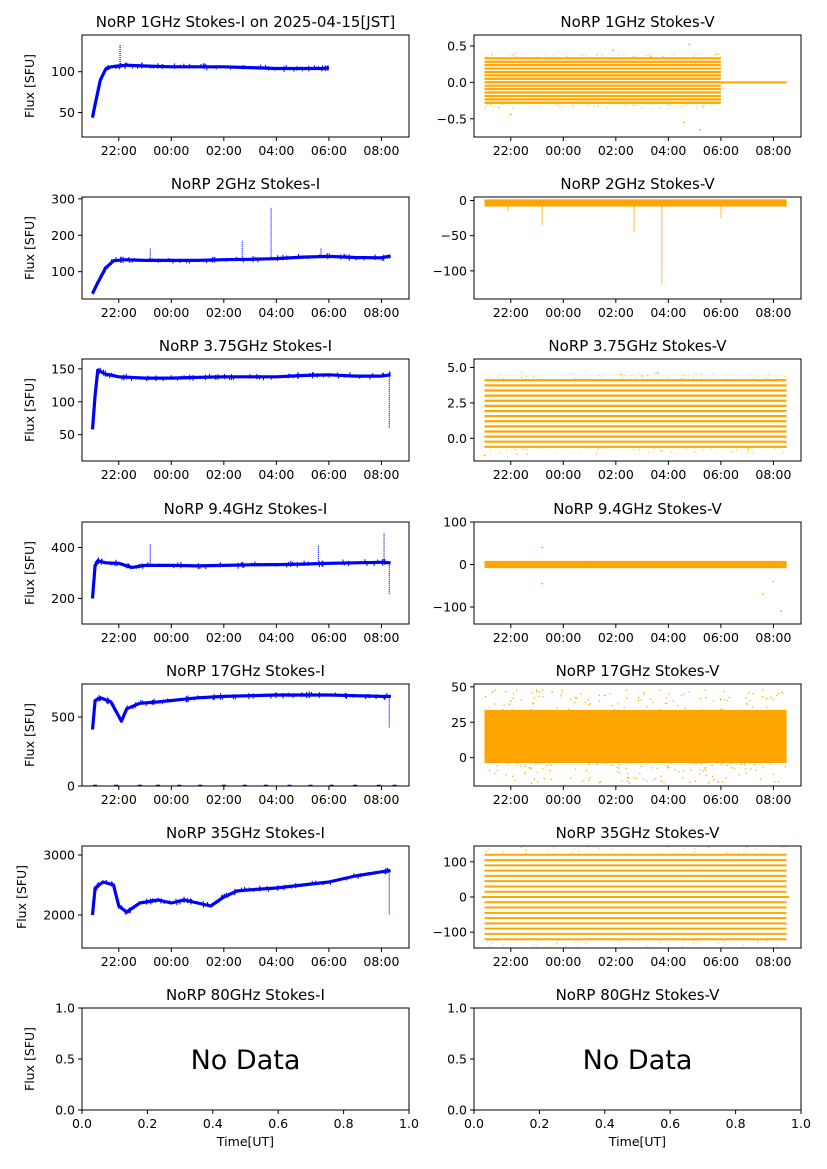 Image resolution: width=827 pixels, height=1169 pixels. What do you see at coordinates (638, 1060) in the screenshot?
I see `no-data-label: No Data` at bounding box center [638, 1060].